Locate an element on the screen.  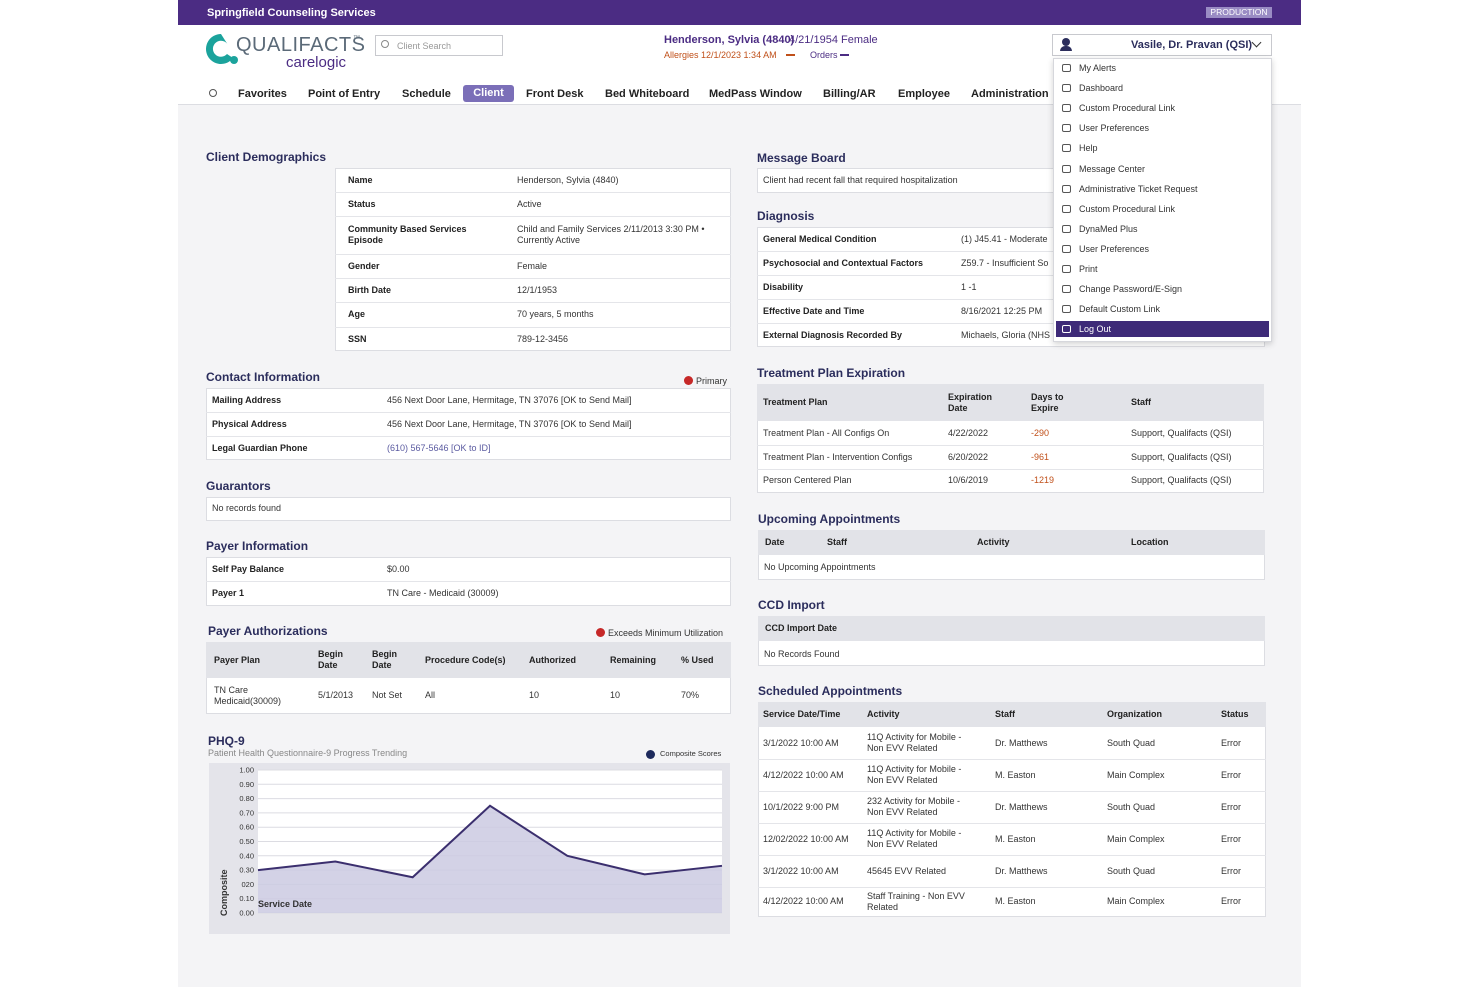
environment-badge is located at coordinates (1239, 12).